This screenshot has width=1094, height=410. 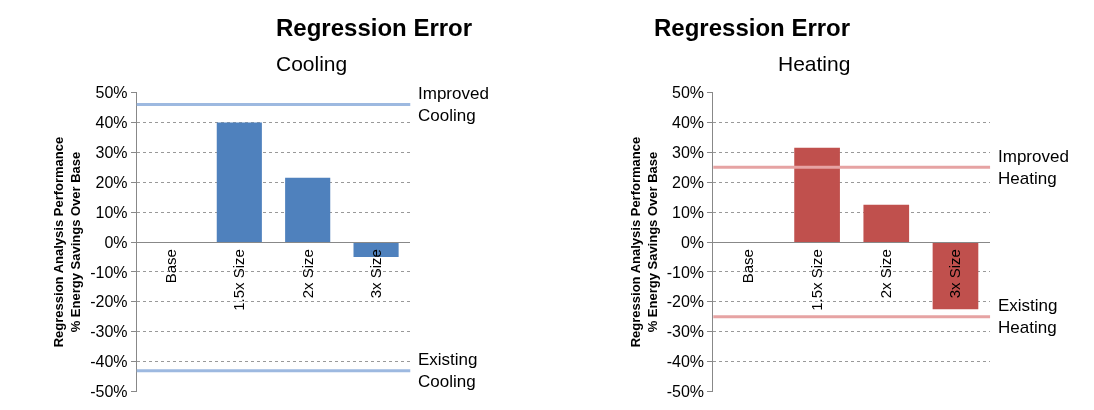 I want to click on ref-line-label: Improved Heating, so click(x=1033, y=168).